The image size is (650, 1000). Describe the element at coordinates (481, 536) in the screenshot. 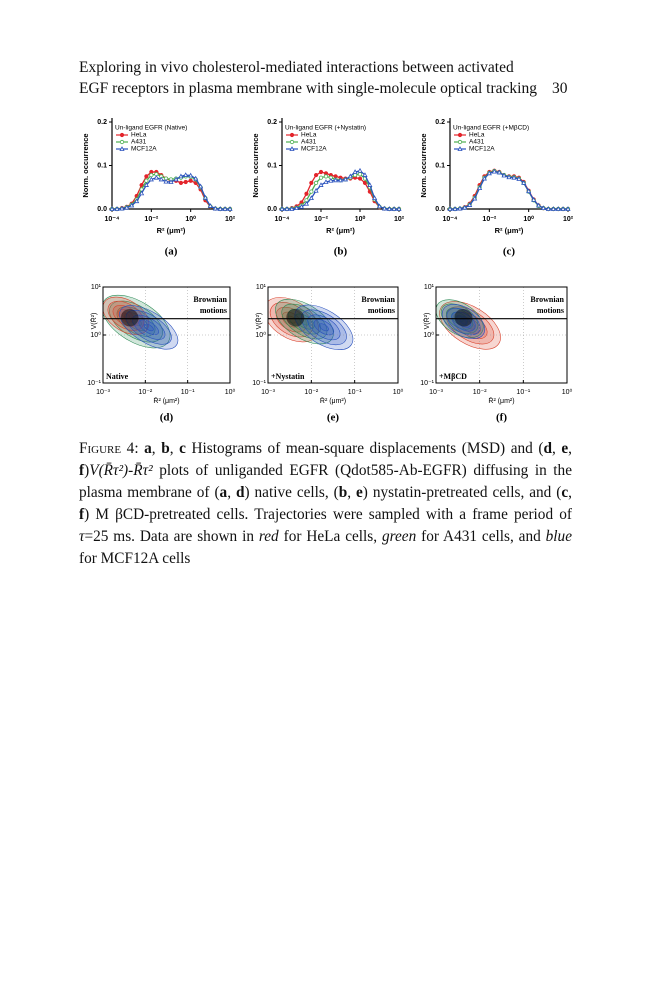

I see `caption-text: for A431 cells, and` at that location.